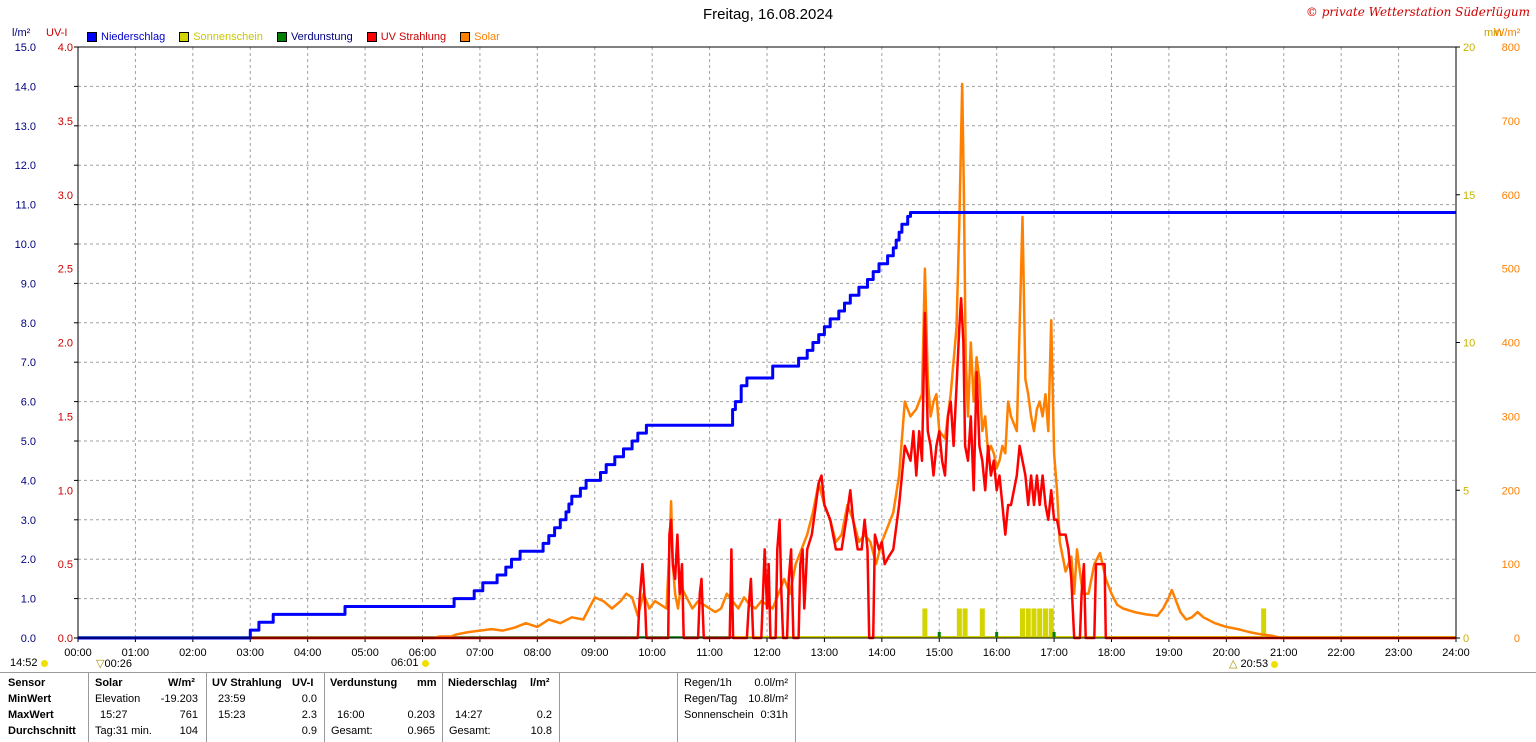 Image resolution: width=1536 pixels, height=742 pixels. I want to click on stats-row-label: Durchschnitt, so click(42, 731).